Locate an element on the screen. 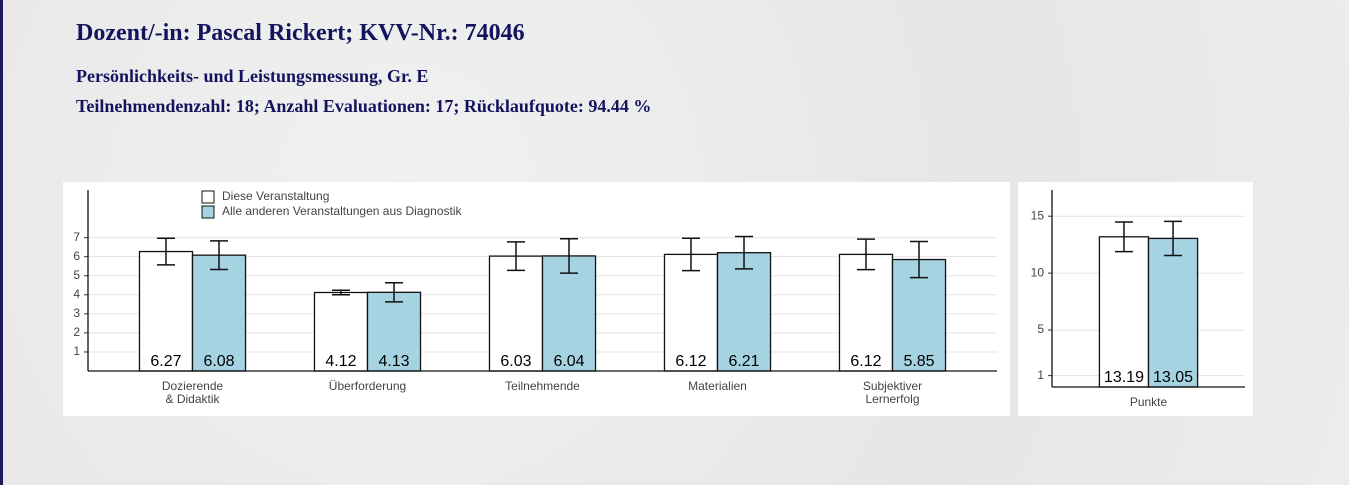 This screenshot has height=485, width=1349. value-label: 13.19 is located at coordinates (1124, 377).